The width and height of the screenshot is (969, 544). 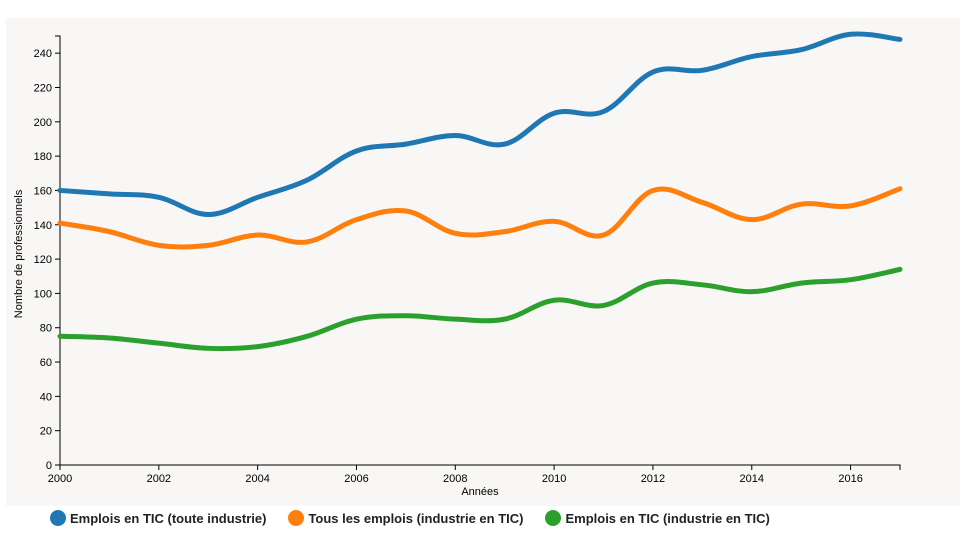 What do you see at coordinates (46, 397) in the screenshot?
I see `y-tick-label: 40` at bounding box center [46, 397].